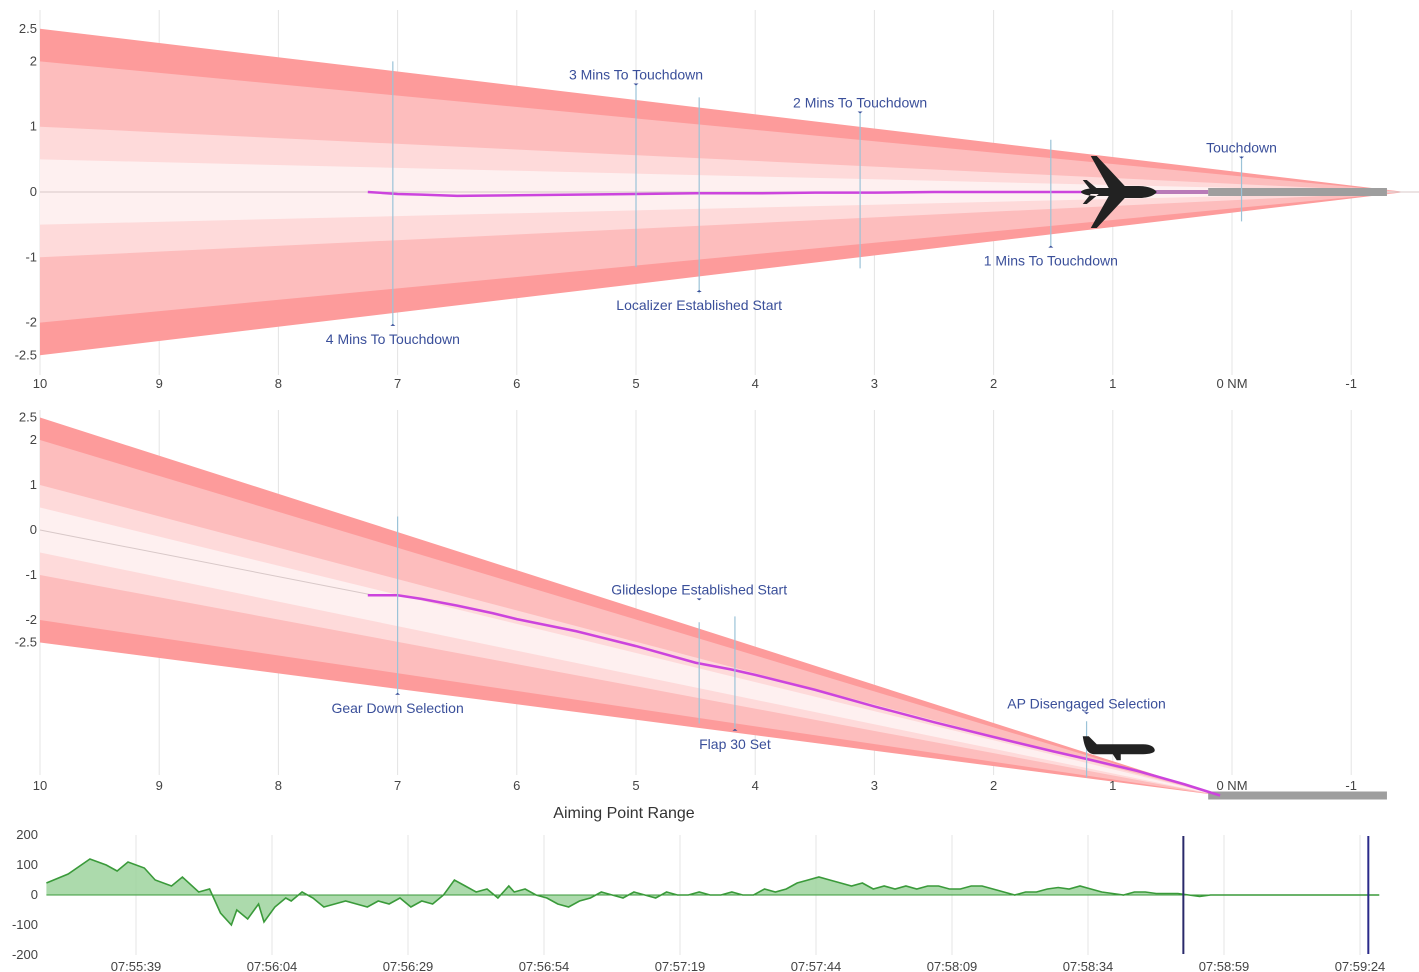 This screenshot has height=972, width=1419. What do you see at coordinates (952, 965) in the screenshot?
I see `x-tick-label: 07:58:09` at bounding box center [952, 965].